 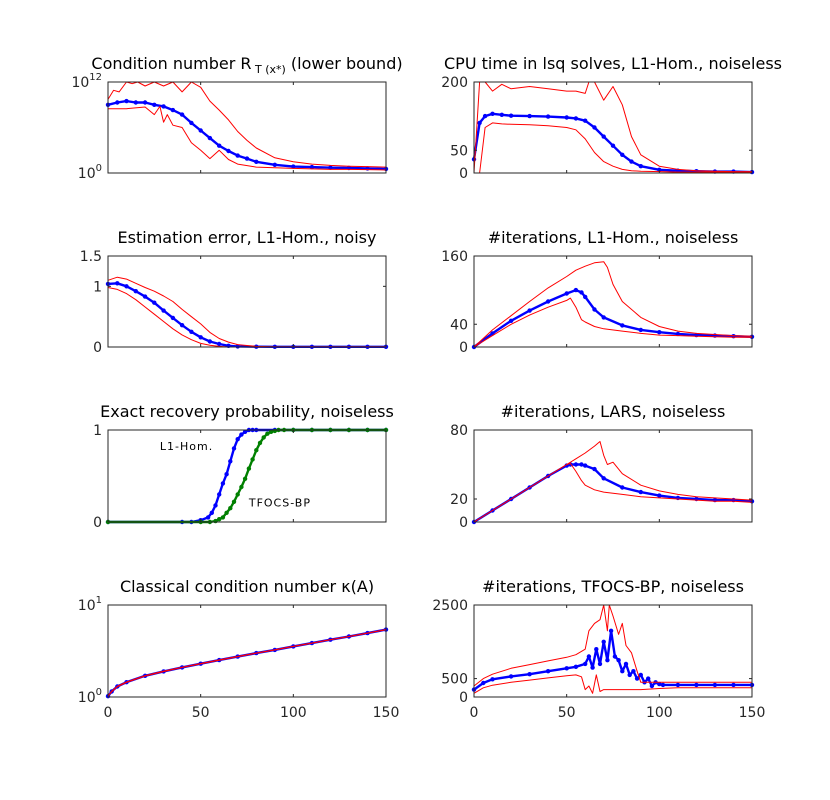 I want to click on y-tick-exponent: 12, so click(x=95, y=77).